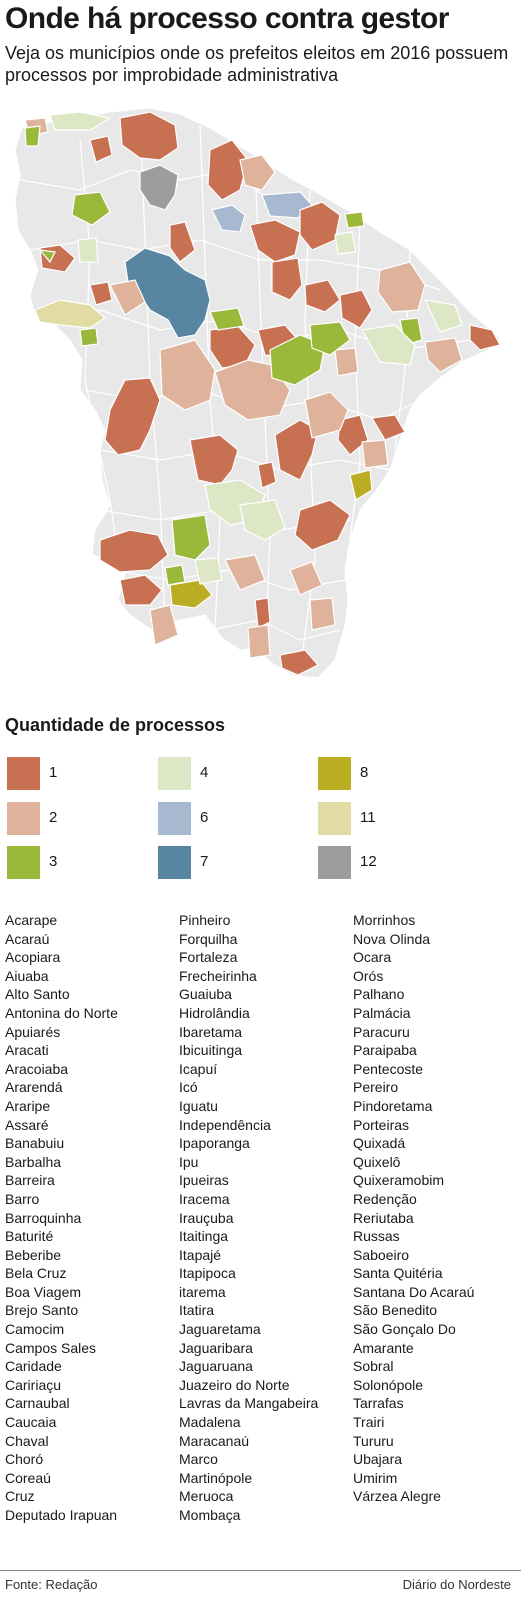 The height and width of the screenshot is (1600, 521). I want to click on municipality-name: Várzea Alegre, so click(397, 1496).